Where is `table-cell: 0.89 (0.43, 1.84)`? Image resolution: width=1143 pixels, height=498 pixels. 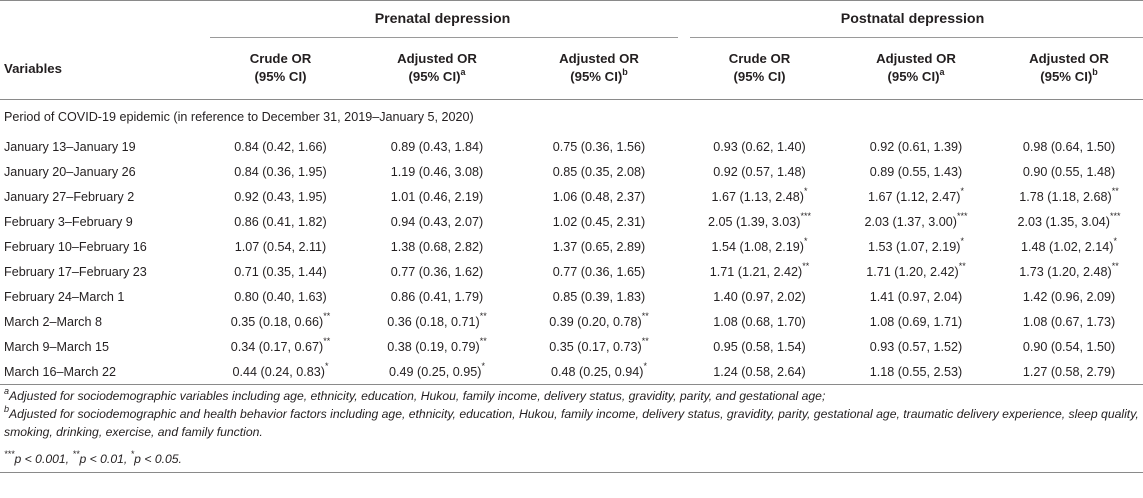
table-cell: 0.89 (0.43, 1.84) is located at coordinates (437, 146).